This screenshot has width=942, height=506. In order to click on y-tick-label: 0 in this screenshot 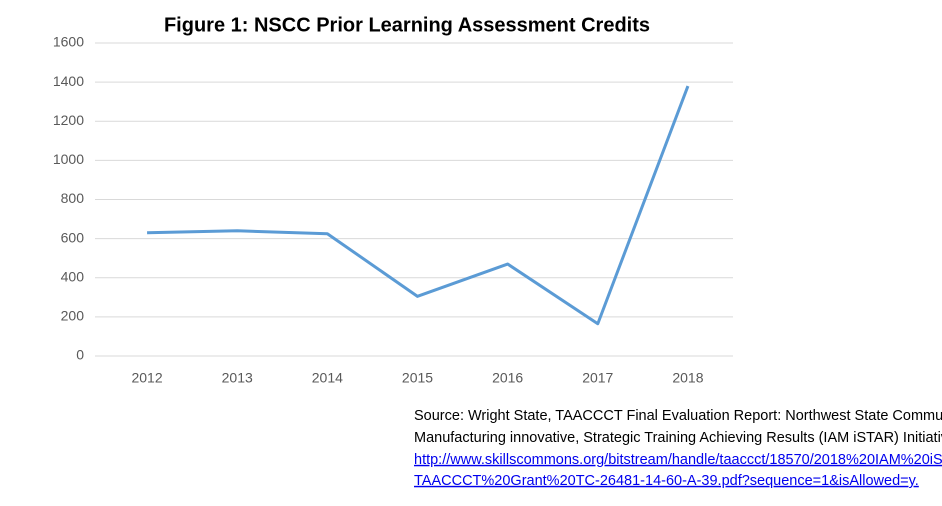, I will do `click(80, 355)`.